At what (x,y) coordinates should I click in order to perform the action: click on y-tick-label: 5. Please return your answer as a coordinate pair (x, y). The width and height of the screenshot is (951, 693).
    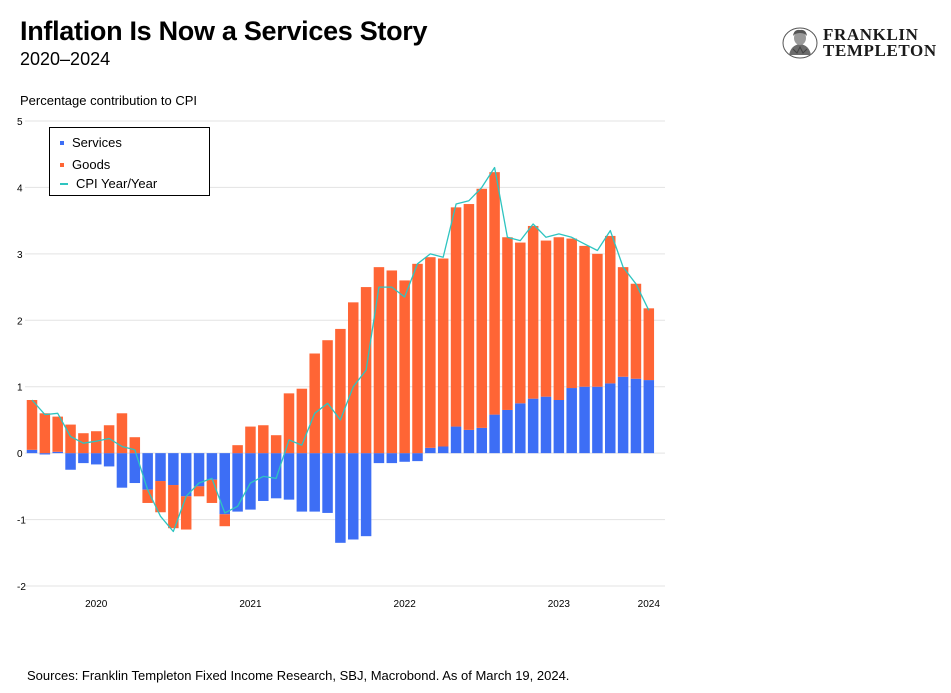
    Looking at the image, I should click on (20, 122).